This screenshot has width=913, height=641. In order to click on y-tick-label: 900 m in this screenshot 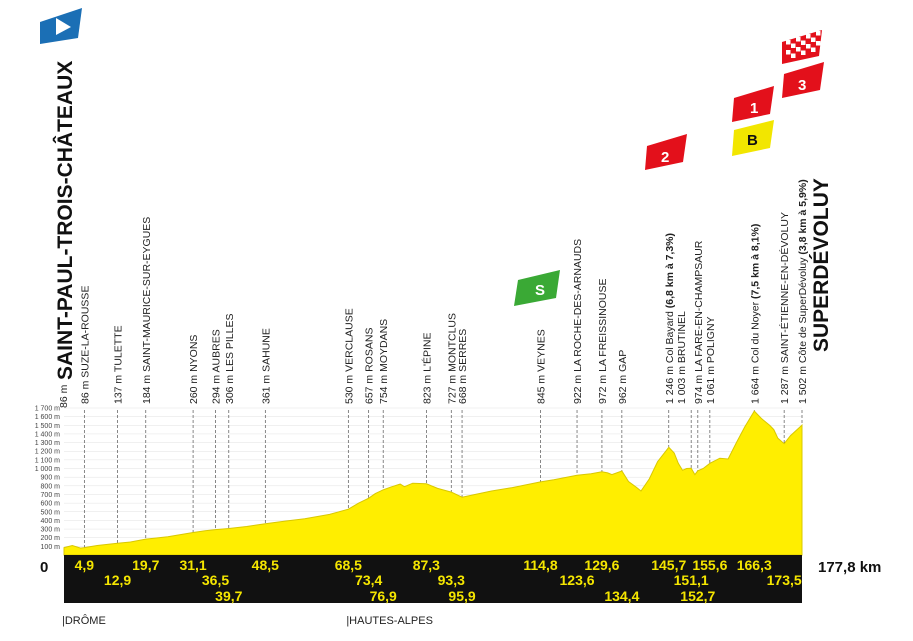, I will do `click(51, 478)`.